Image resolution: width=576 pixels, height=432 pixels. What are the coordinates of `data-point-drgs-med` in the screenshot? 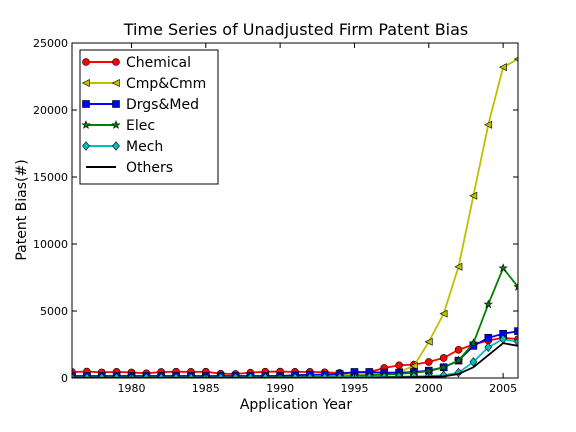 It's located at (488, 337).